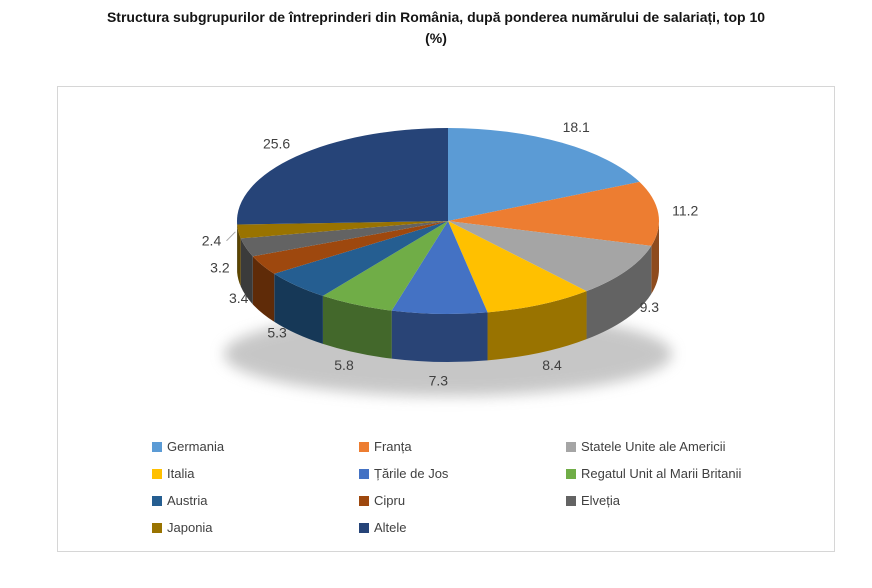  I want to click on legend-swatch-altele, so click(364, 527).